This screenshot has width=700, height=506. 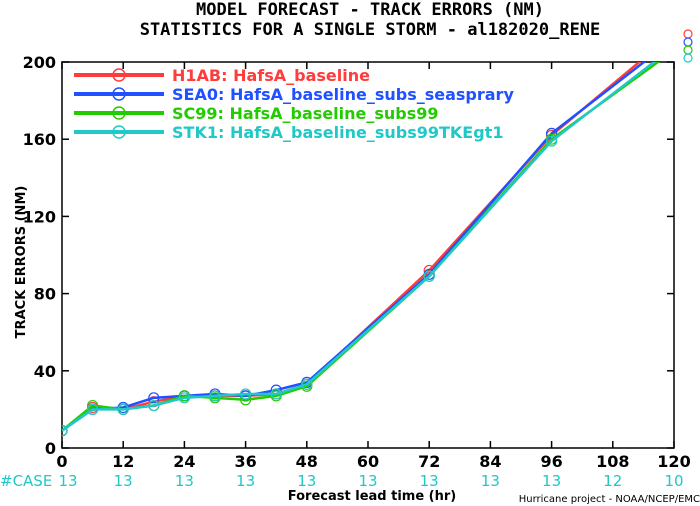 What do you see at coordinates (123, 461) in the screenshot?
I see `x-tick-label: 12` at bounding box center [123, 461].